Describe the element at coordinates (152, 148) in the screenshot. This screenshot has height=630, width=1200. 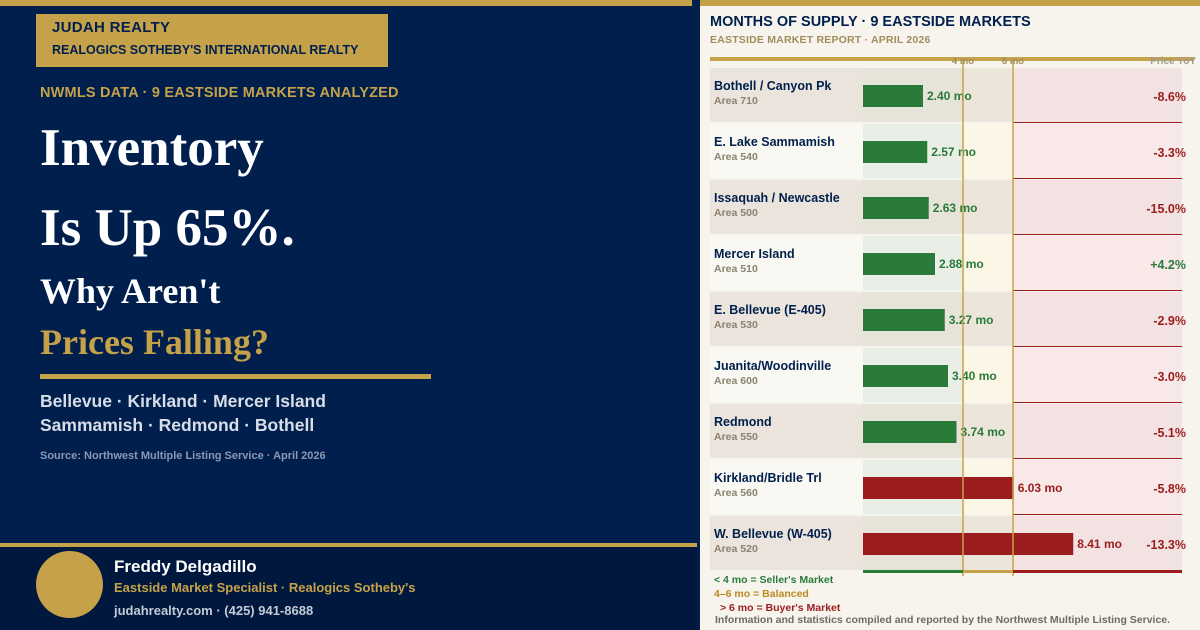
I see `headline-line-1: Inventory` at that location.